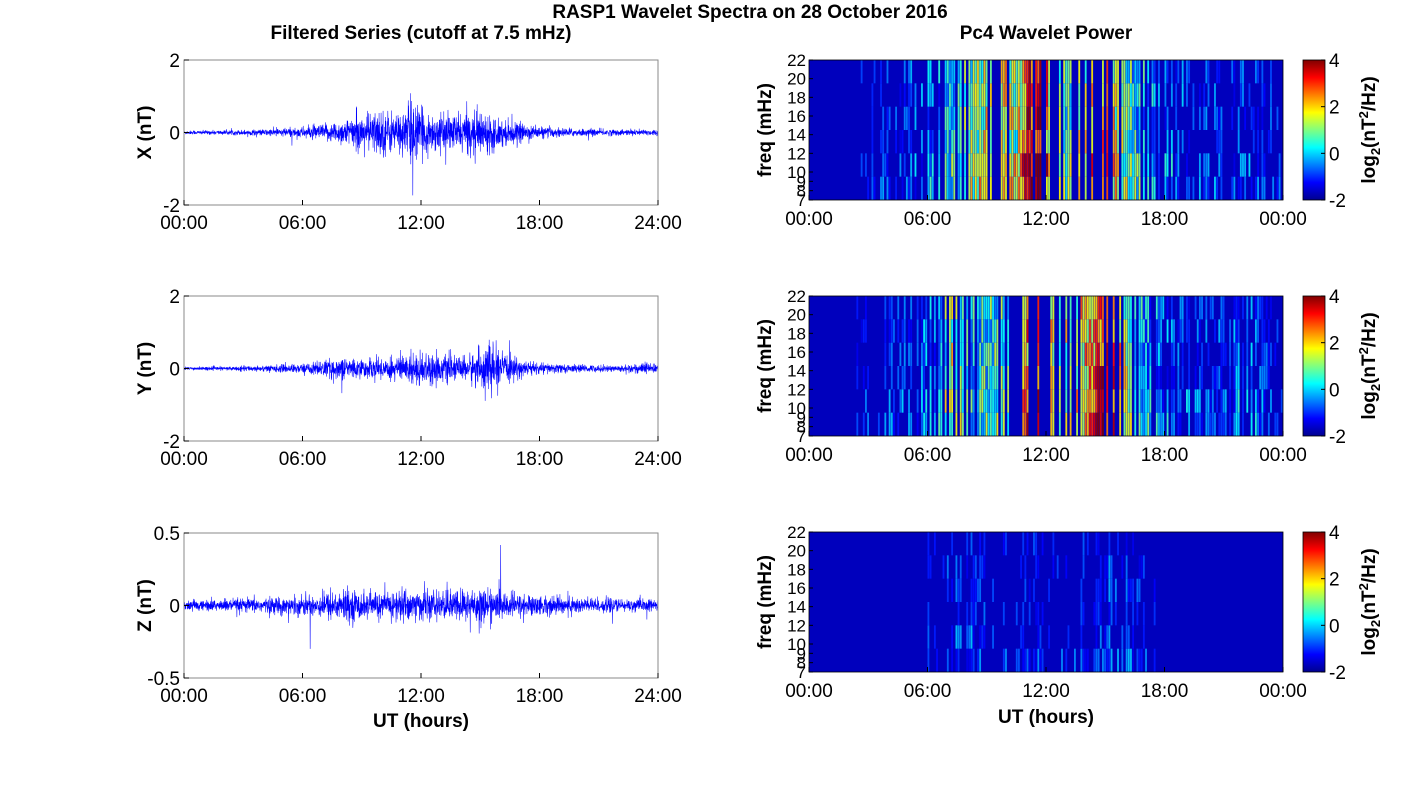  Describe the element at coordinates (801, 653) in the screenshot. I see `y-tick-label: 9` at that location.